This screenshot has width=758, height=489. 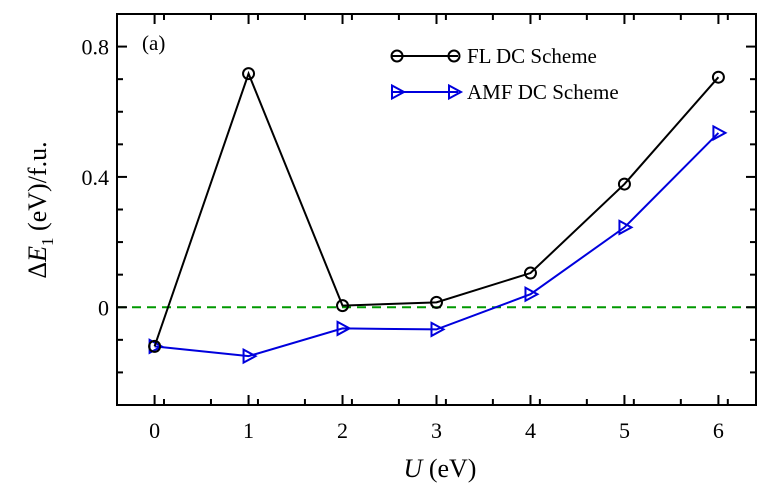 What do you see at coordinates (103, 307) in the screenshot?
I see `y-tick-label: 0` at bounding box center [103, 307].